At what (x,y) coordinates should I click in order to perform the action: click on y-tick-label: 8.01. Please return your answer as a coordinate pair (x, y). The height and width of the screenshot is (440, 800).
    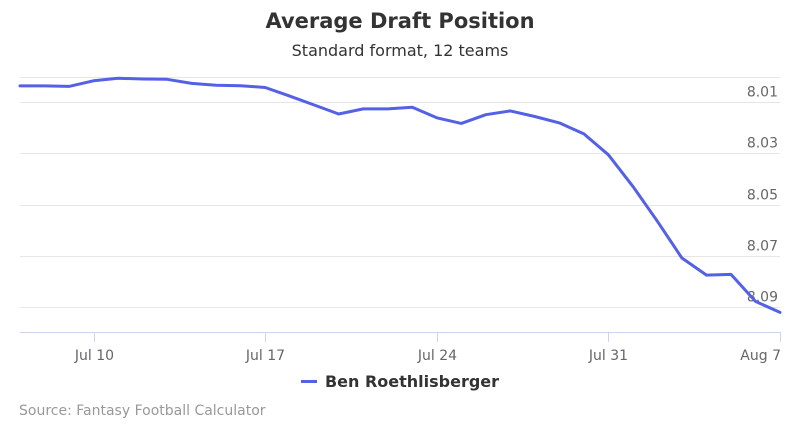
    Looking at the image, I should click on (762, 93).